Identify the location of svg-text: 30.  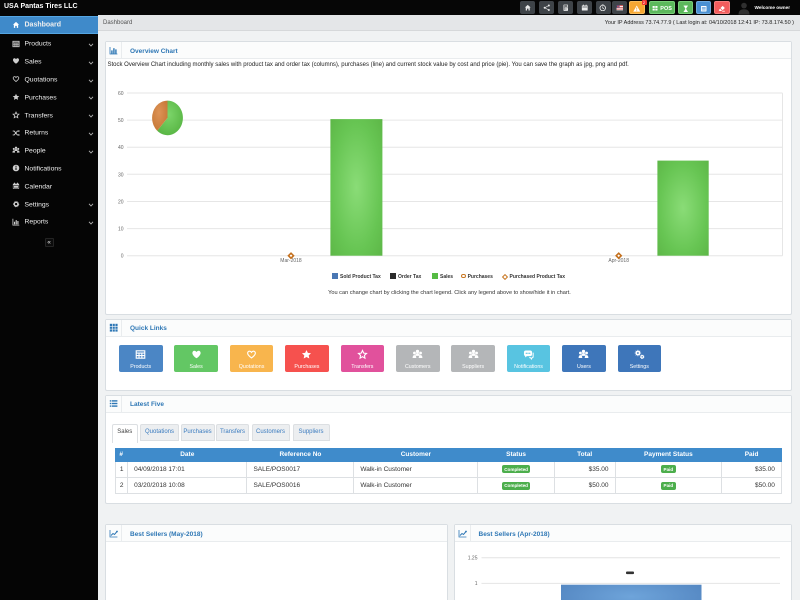
(121, 175).